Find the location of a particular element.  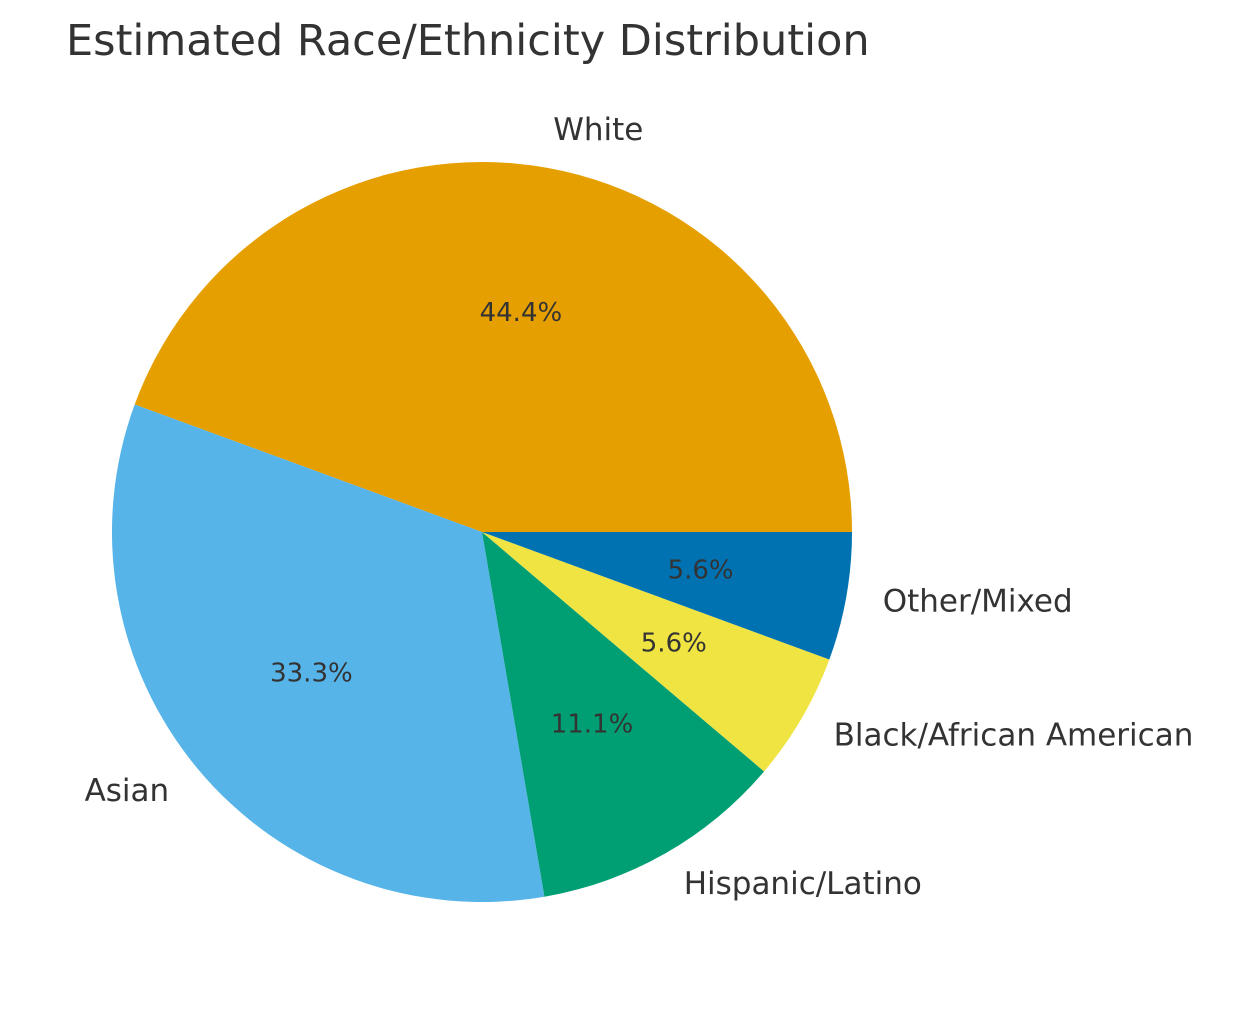

slice-label-black-african-american: Black/African American is located at coordinates (1014, 736).